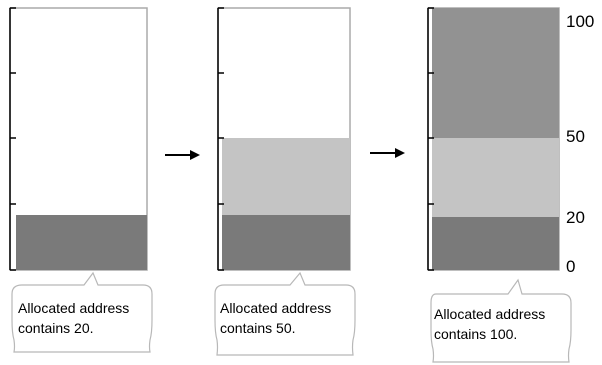 Image resolution: width=602 pixels, height=365 pixels. Describe the element at coordinates (580, 21) in the screenshot. I see `scale-label-100: 100` at that location.